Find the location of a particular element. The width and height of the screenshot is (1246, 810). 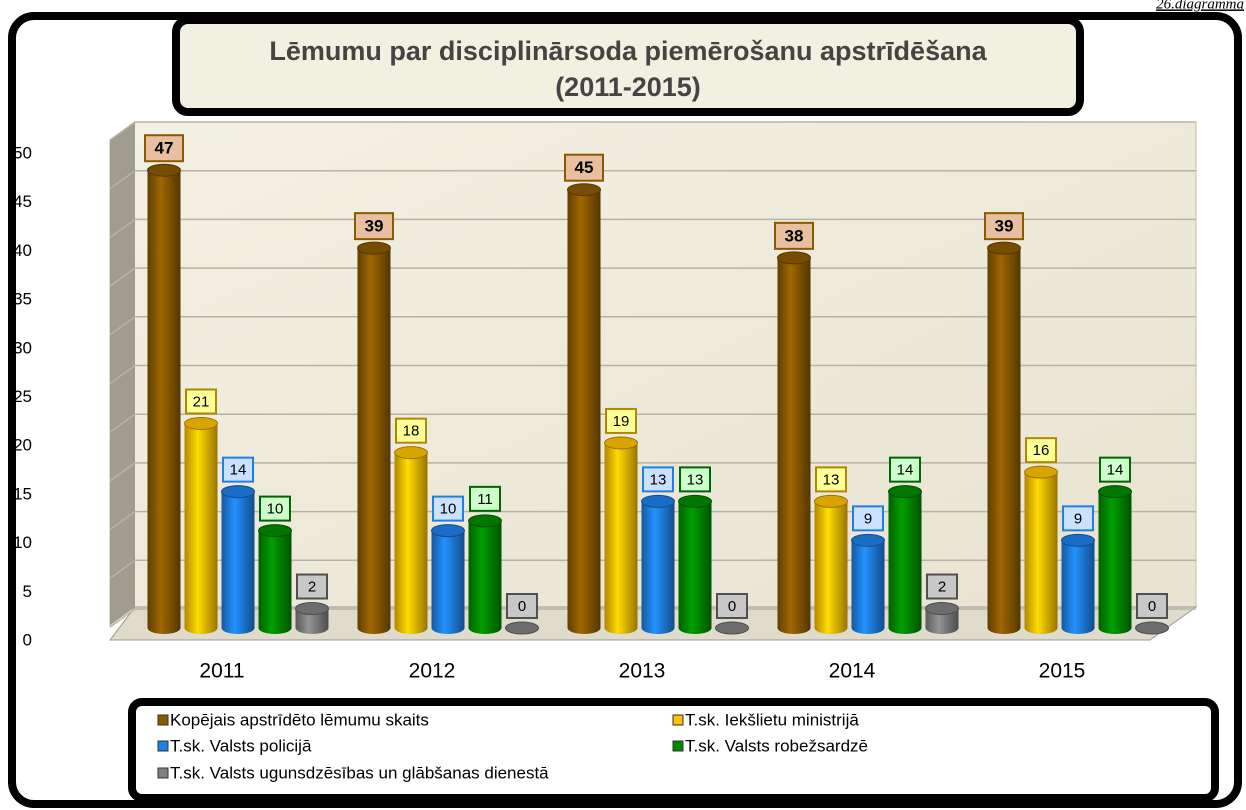

data-label: 47 is located at coordinates (164, 148).